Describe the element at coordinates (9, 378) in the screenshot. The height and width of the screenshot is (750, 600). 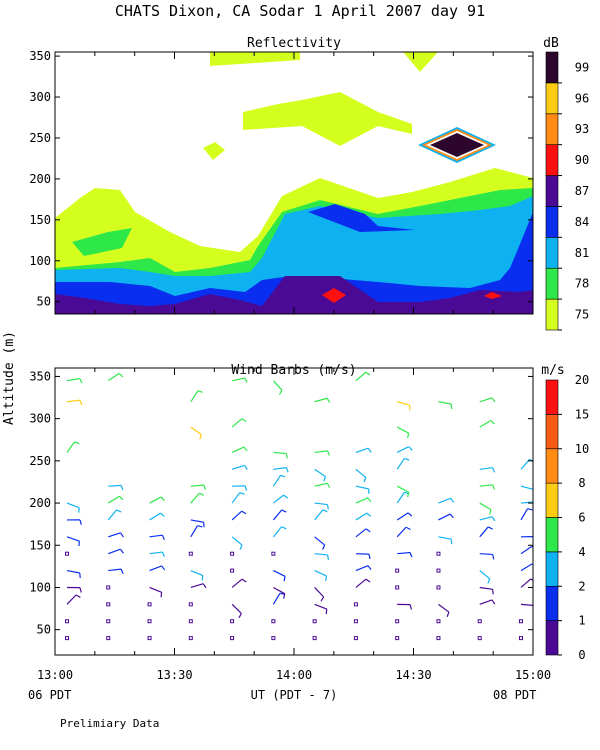
I see `y-axis-label: Altitude (m)` at that location.